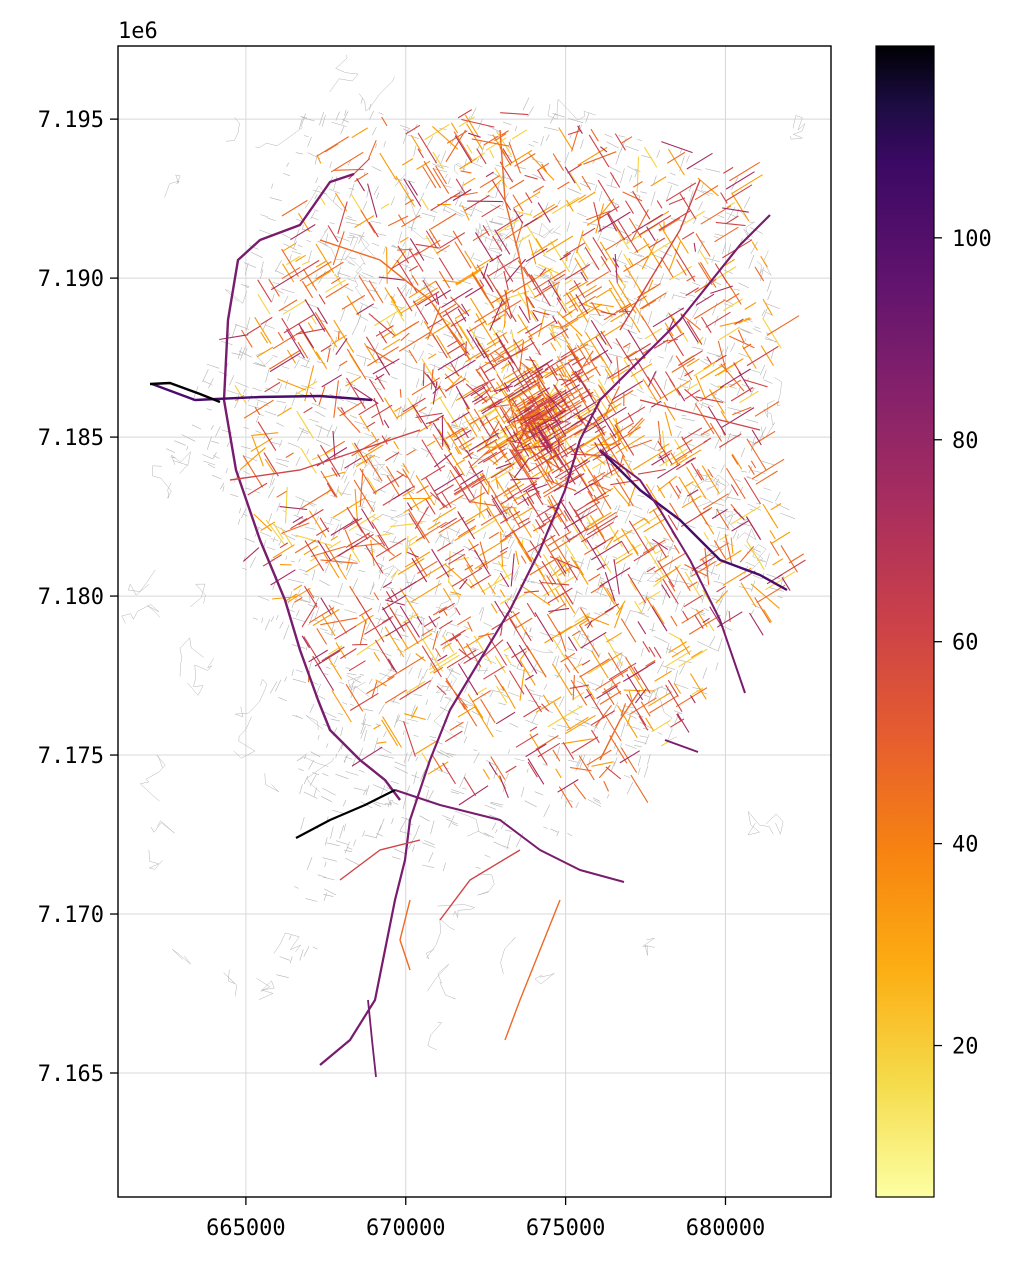 The width and height of the screenshot is (1020, 1262). Describe the element at coordinates (71, 279) in the screenshot. I see `y-tick-label: 7.190` at that location.